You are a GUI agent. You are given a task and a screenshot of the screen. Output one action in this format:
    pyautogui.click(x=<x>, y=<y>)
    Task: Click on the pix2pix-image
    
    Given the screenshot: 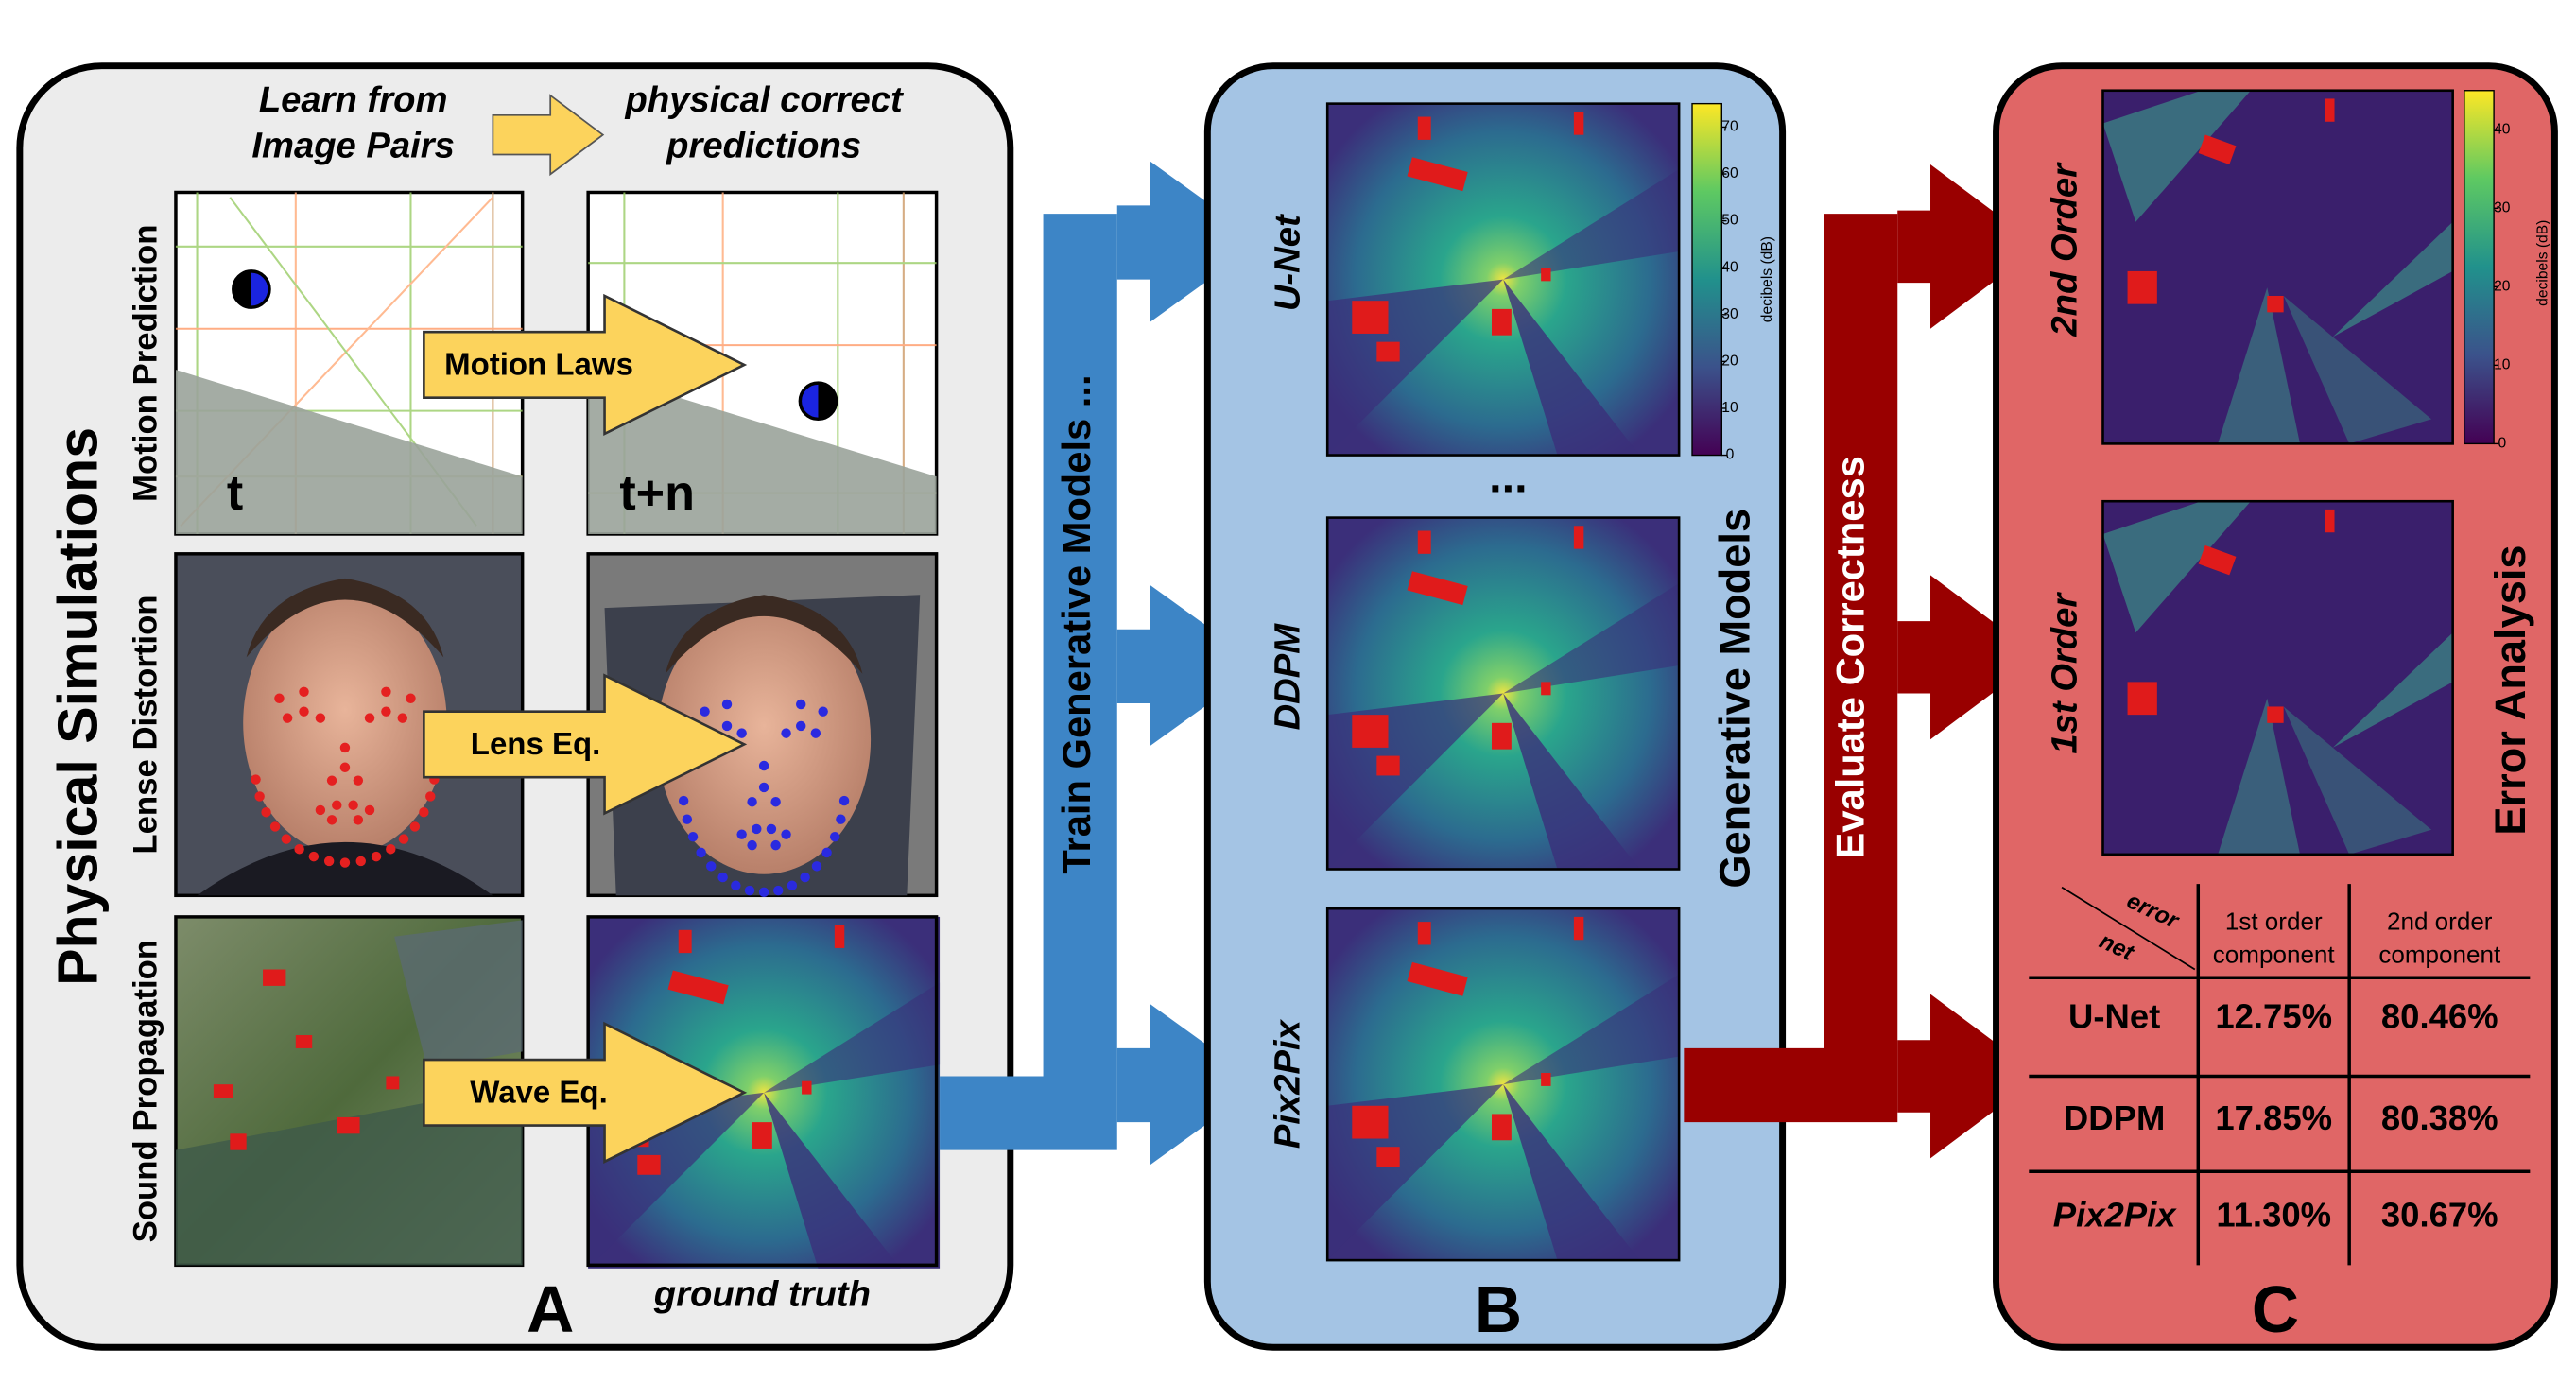 What is the action you would take?
    pyautogui.click(x=1503, y=1084)
    